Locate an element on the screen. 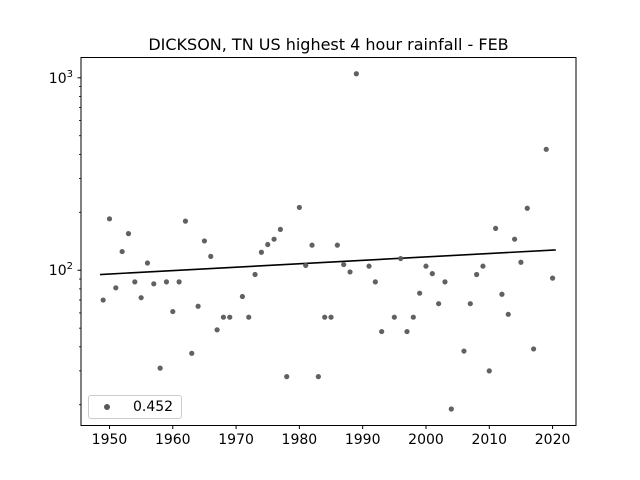 This screenshot has height=480, width=640. legend: 0.452 is located at coordinates (135, 407).